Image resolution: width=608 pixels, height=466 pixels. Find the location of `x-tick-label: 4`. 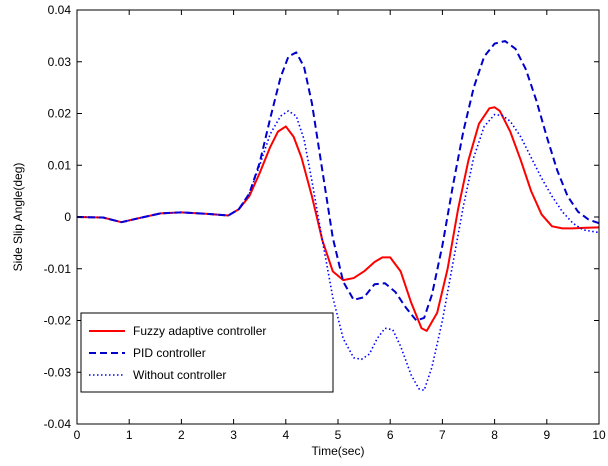

x-tick-label: 4 is located at coordinates (285, 435).